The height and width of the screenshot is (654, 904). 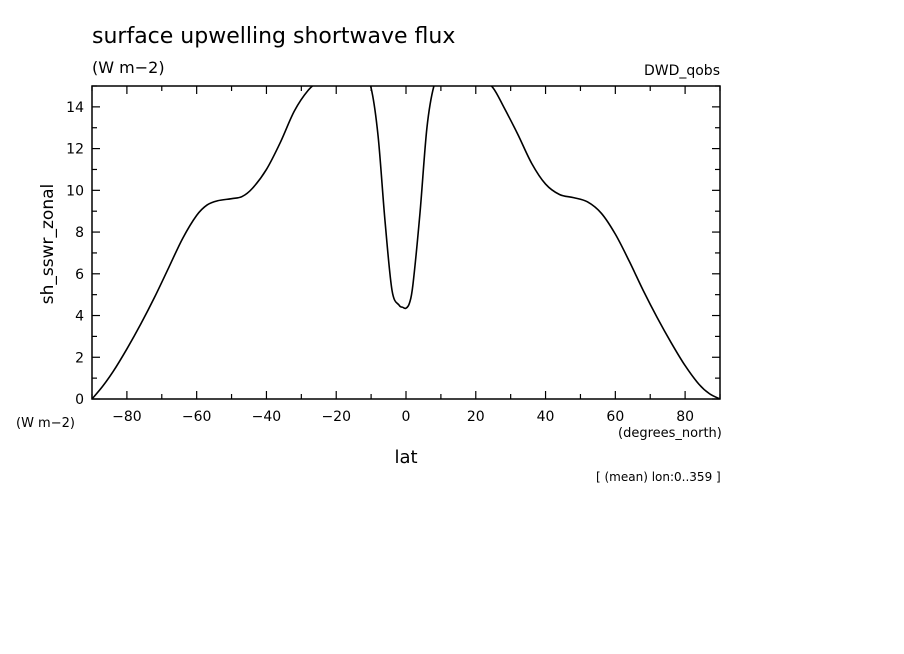 I want to click on x-tick-label: −40, so click(x=267, y=417).